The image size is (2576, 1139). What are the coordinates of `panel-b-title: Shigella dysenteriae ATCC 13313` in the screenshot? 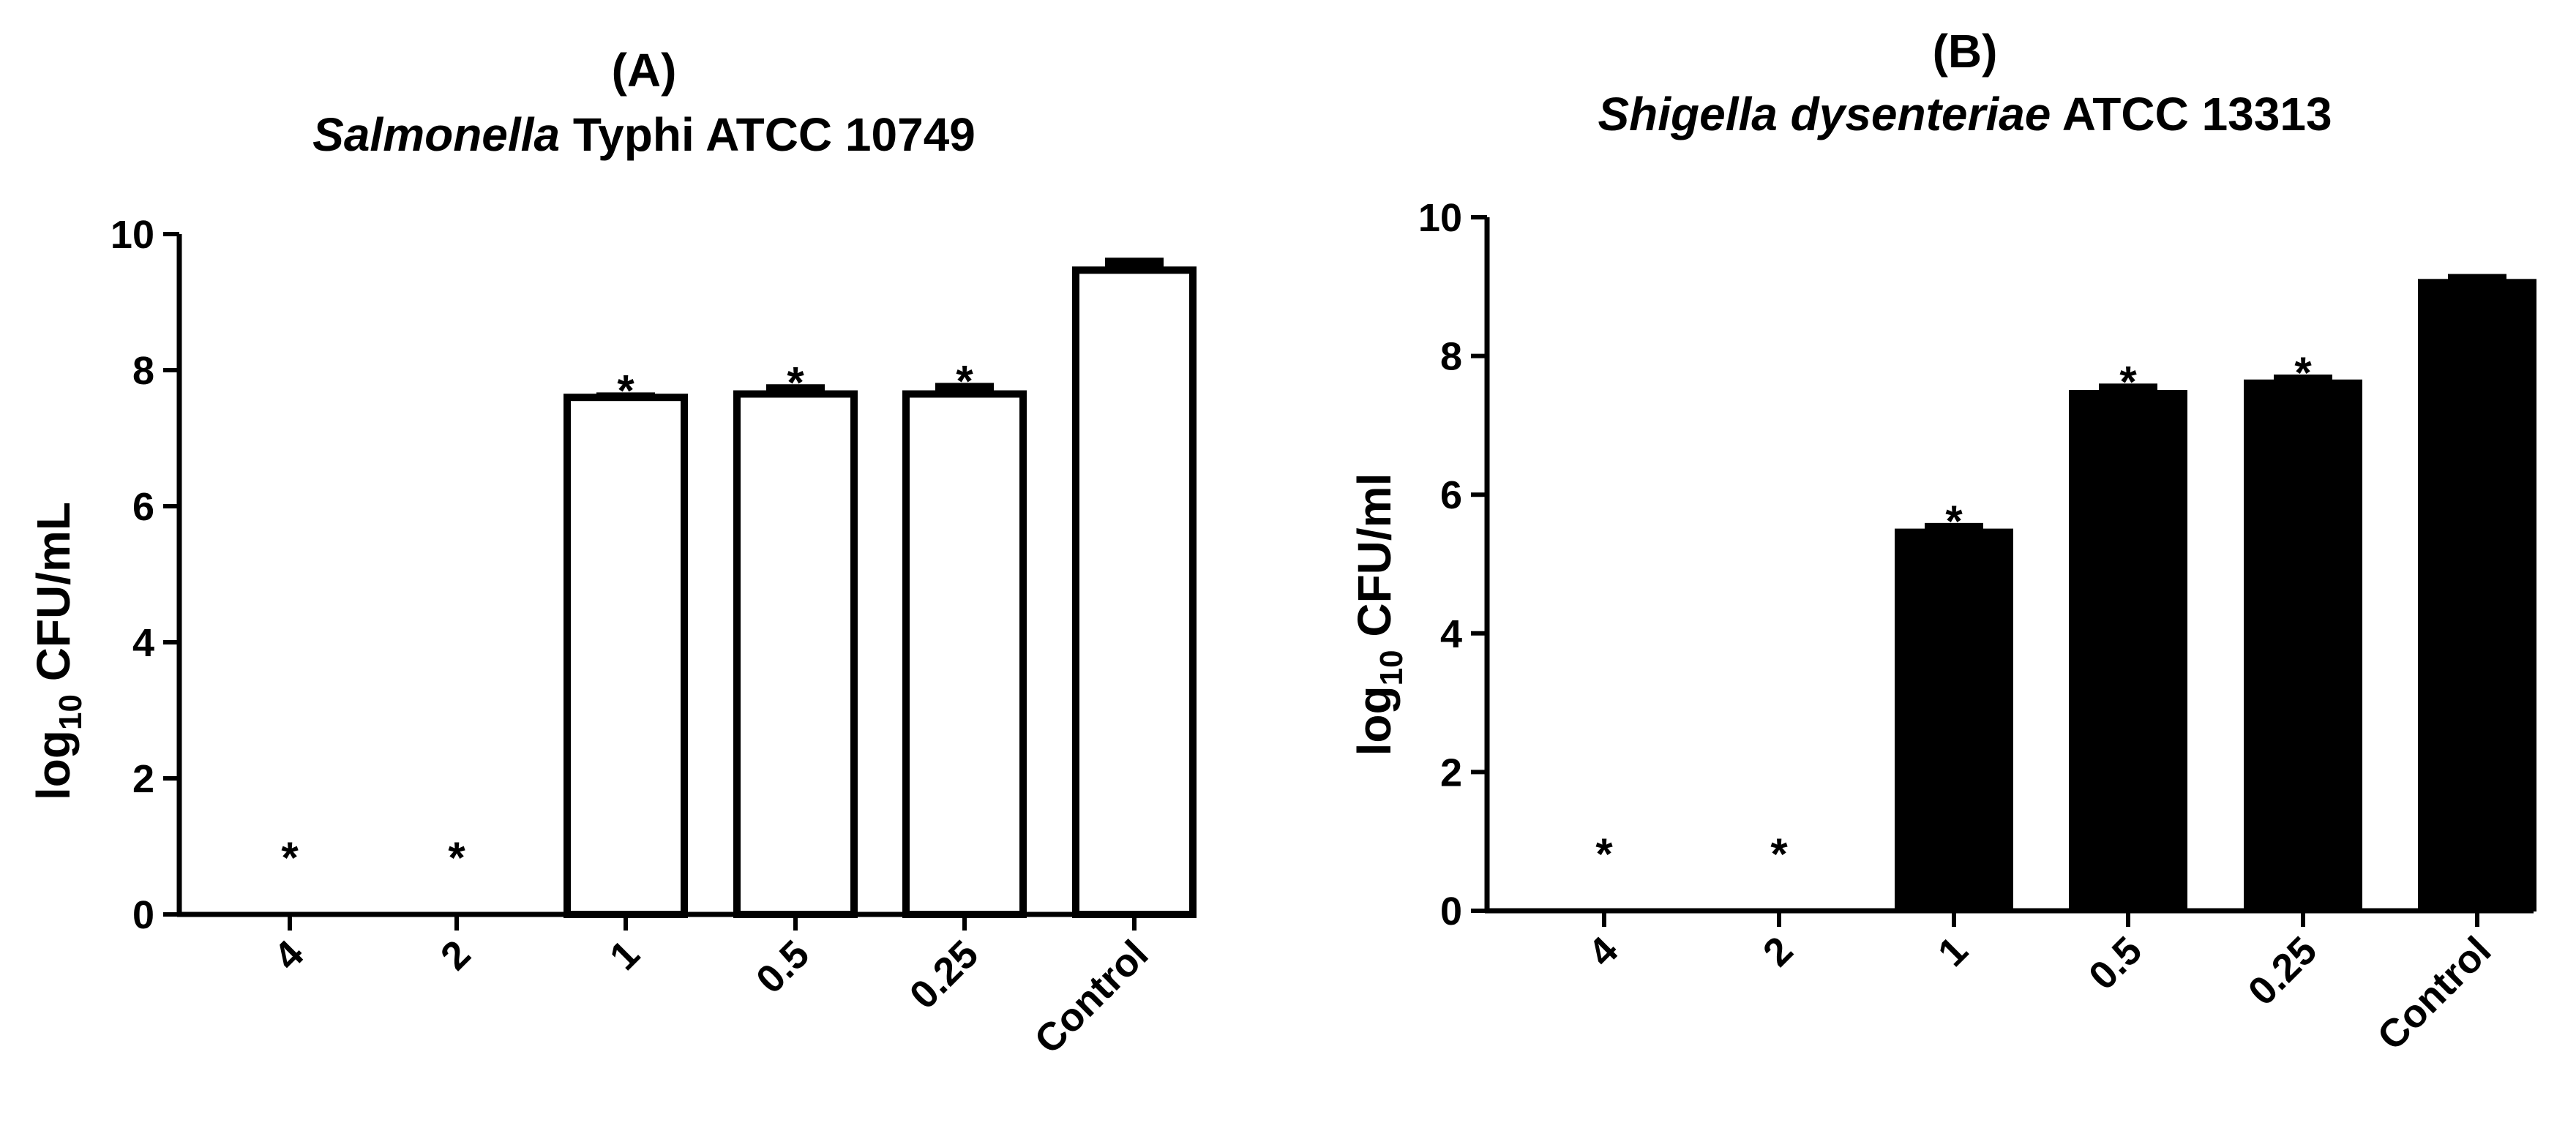 It's located at (1965, 114).